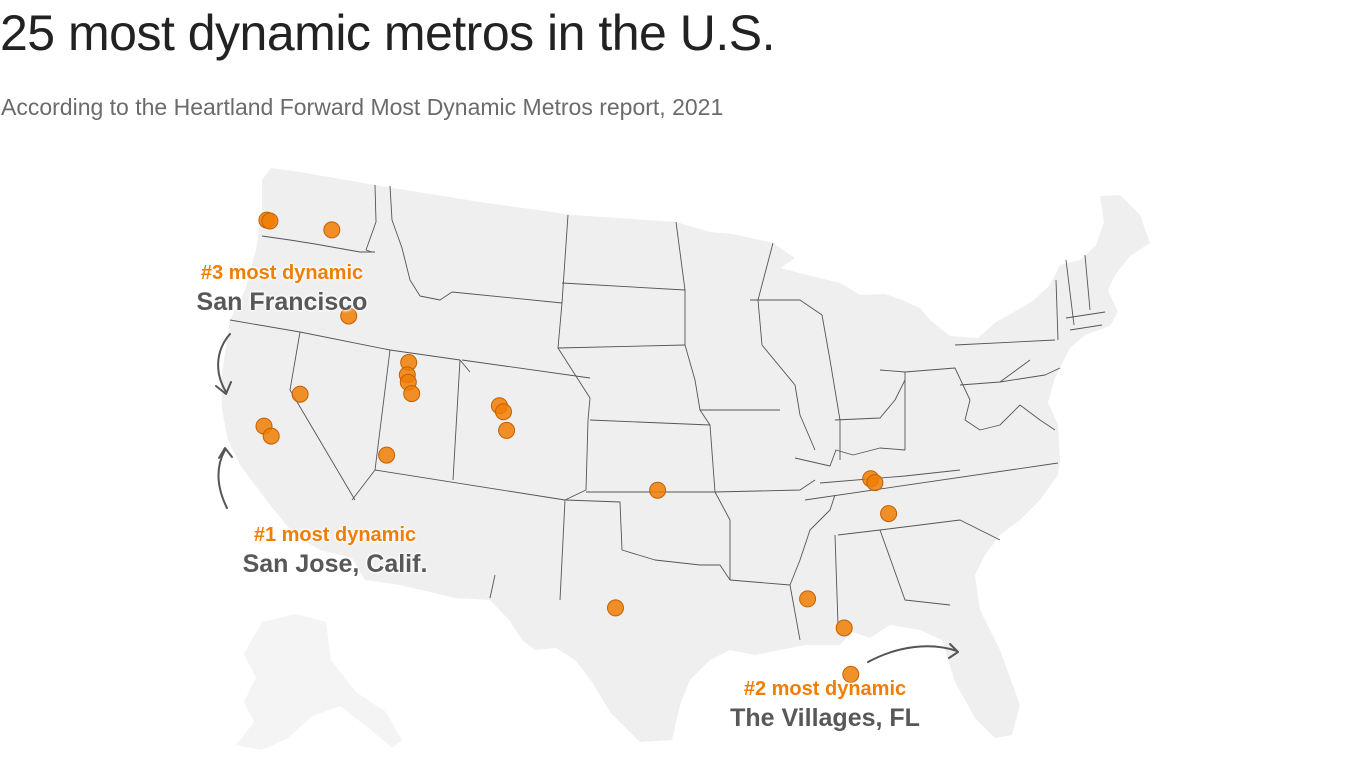 This screenshot has width=1366, height=768. Describe the element at coordinates (335, 564) in the screenshot. I see `callout-place: San Jose, Calif.` at that location.